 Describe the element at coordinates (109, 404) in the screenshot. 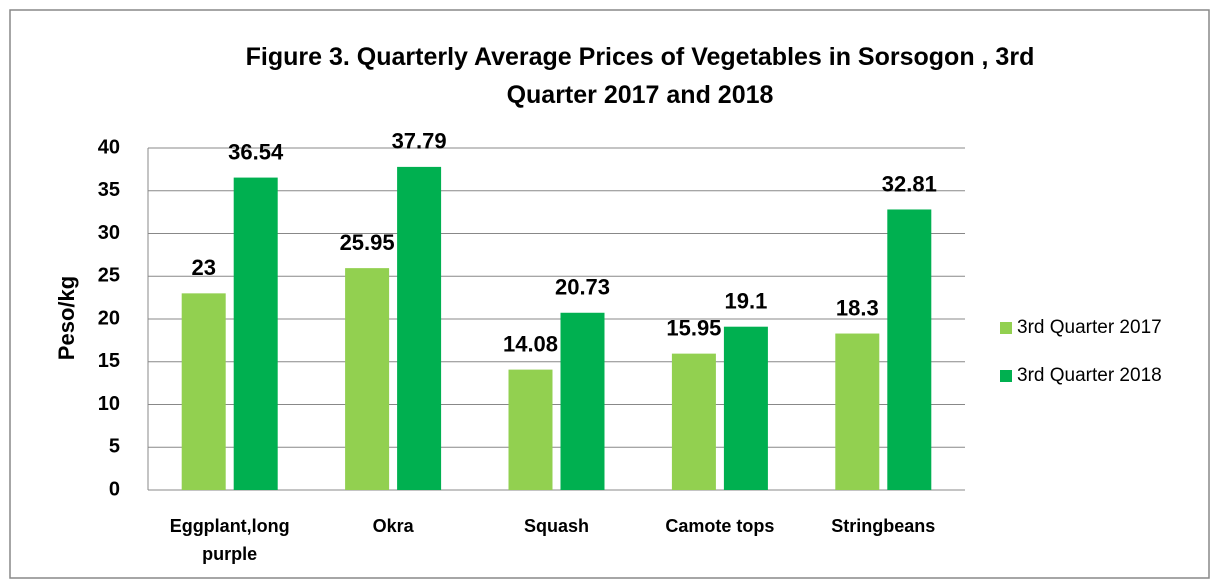

I see `y-tick-label: 10` at that location.